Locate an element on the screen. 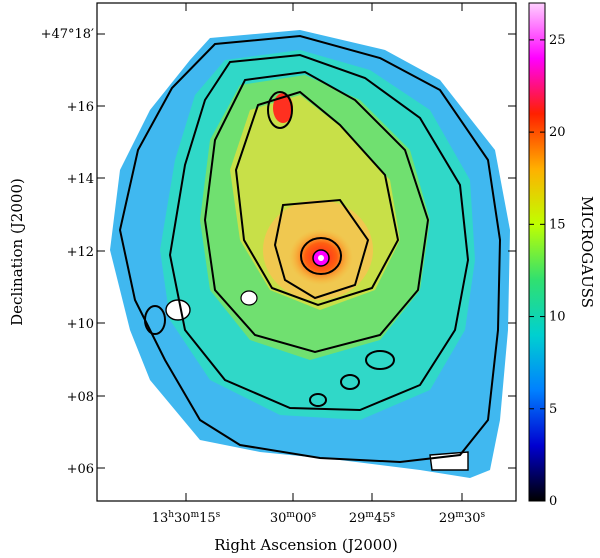  x-axis-title: Right Ascension (J2000) is located at coordinates (305, 545).